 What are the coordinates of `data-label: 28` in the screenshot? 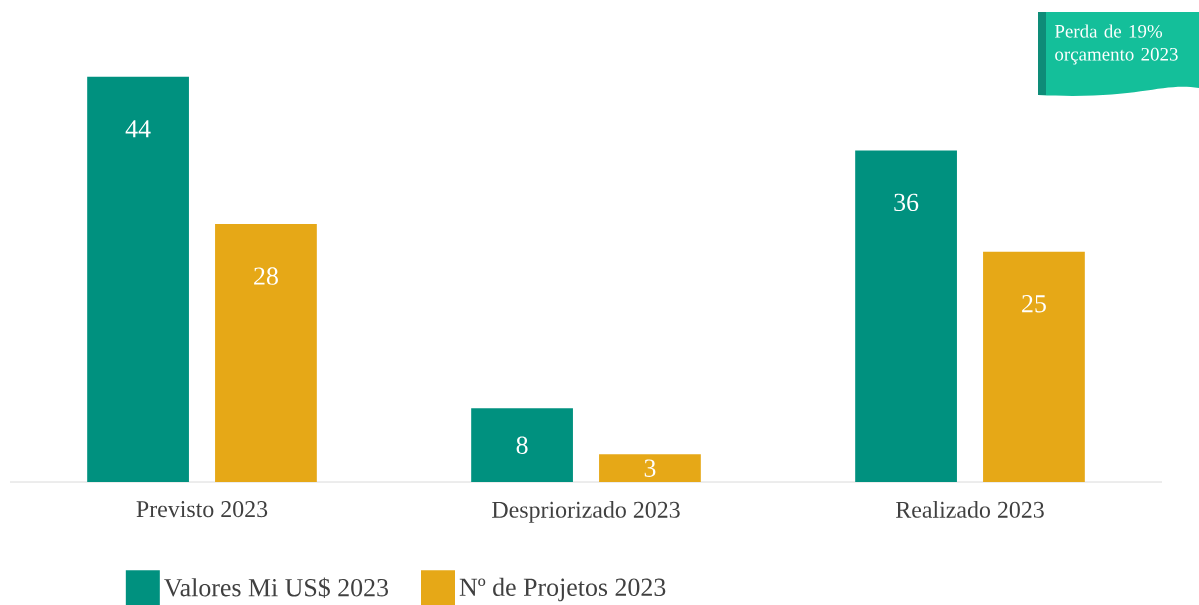 It's located at (266, 276).